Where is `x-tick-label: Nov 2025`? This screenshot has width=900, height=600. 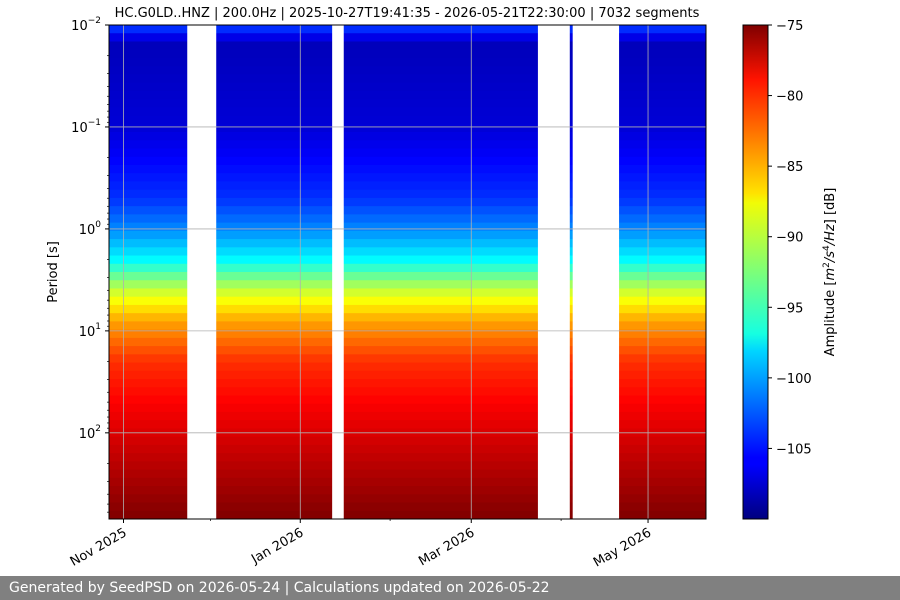 x-tick-label: Nov 2025 is located at coordinates (99, 547).